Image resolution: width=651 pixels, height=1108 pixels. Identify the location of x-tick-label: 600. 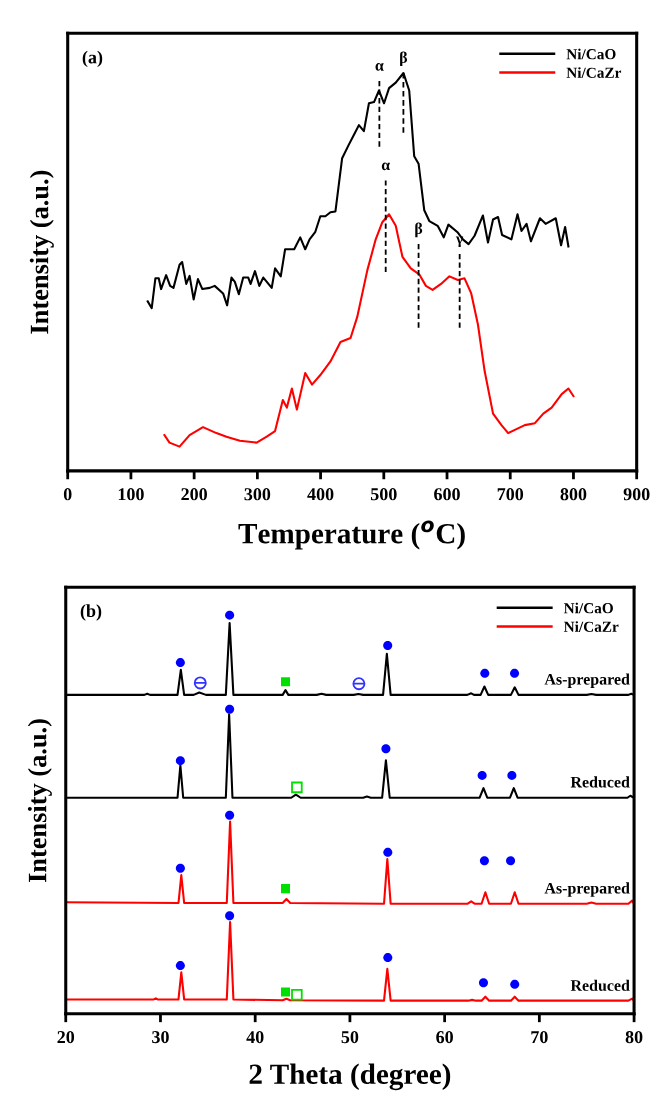
(447, 494).